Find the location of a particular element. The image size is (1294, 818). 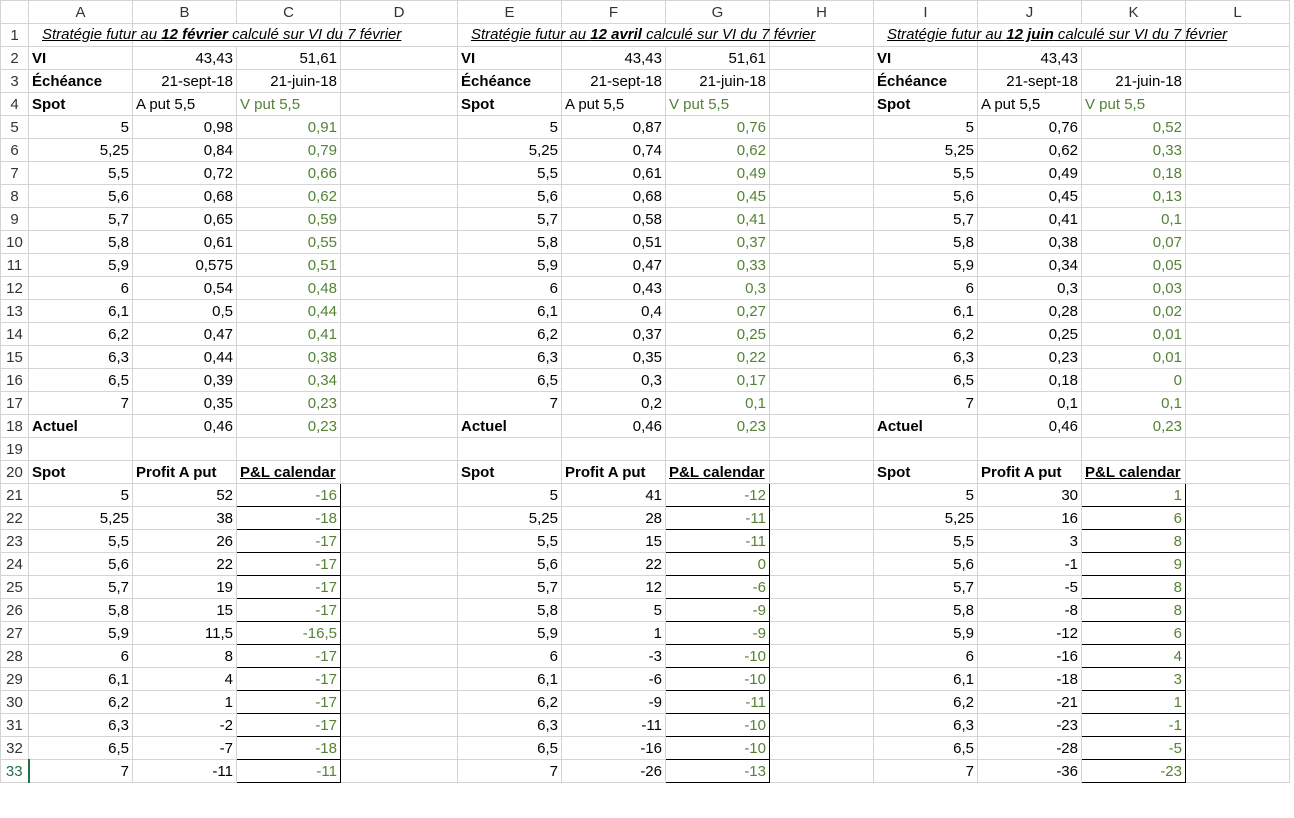

cell-g6: 0,62 is located at coordinates (717, 150).